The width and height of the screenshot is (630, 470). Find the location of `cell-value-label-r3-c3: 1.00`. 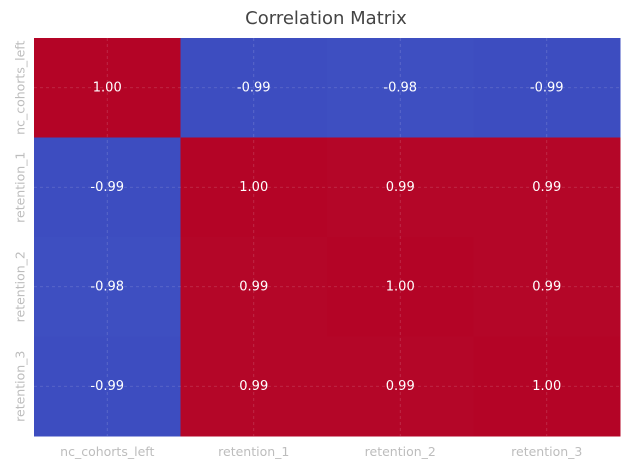

cell-value-label-r3-c3: 1.00 is located at coordinates (546, 386).